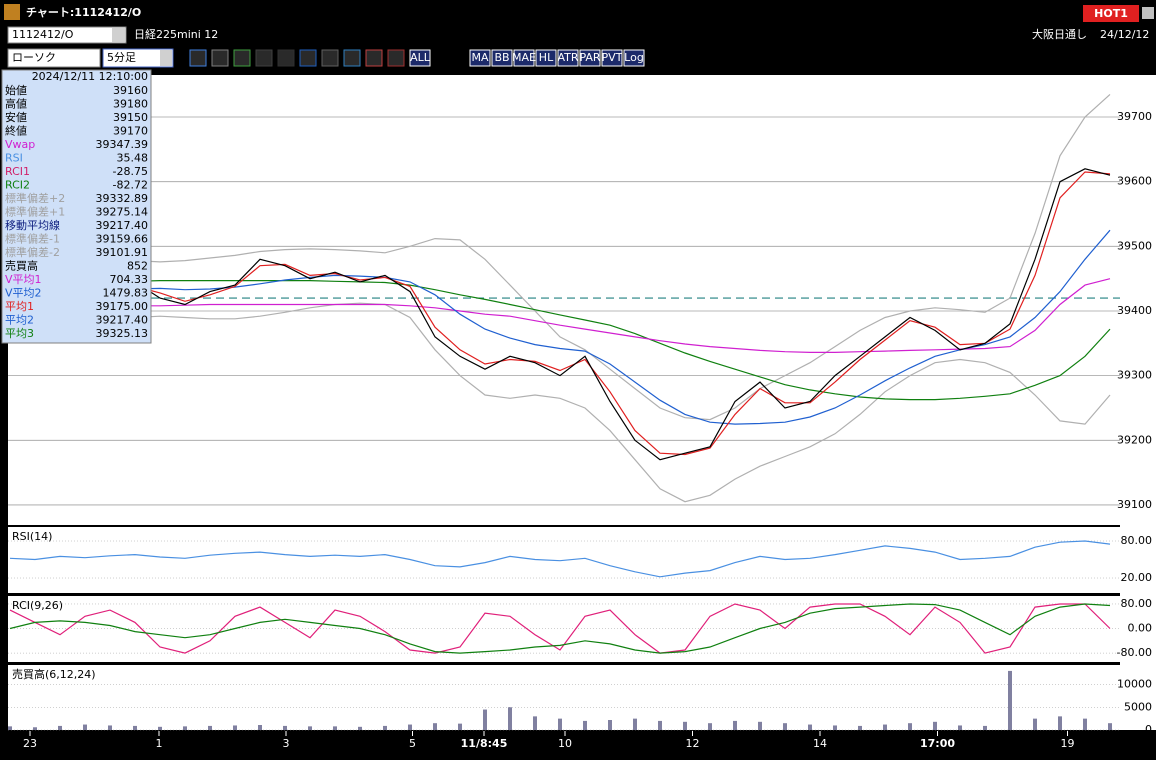  Describe the element at coordinates (1138, 706) in the screenshot. I see `y-tick-label: 5000` at that location.